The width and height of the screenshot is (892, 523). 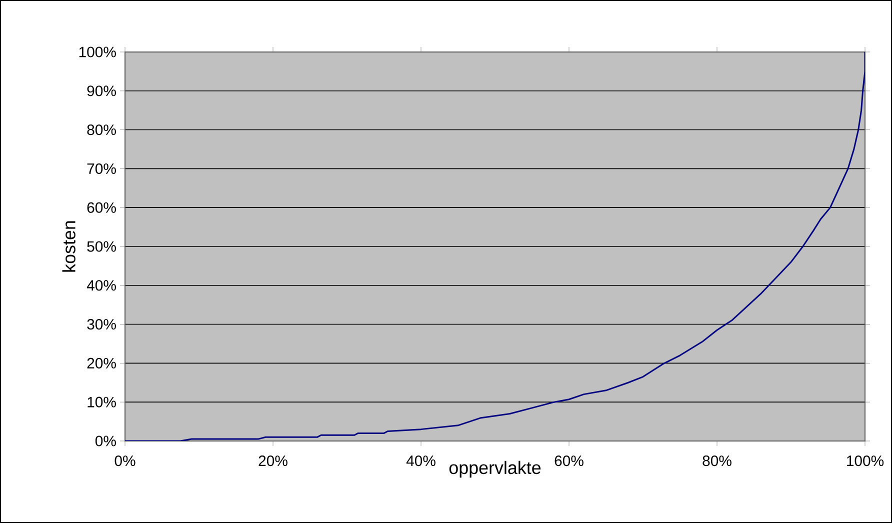 I want to click on y-tick-label: 90%, so click(x=101, y=91).